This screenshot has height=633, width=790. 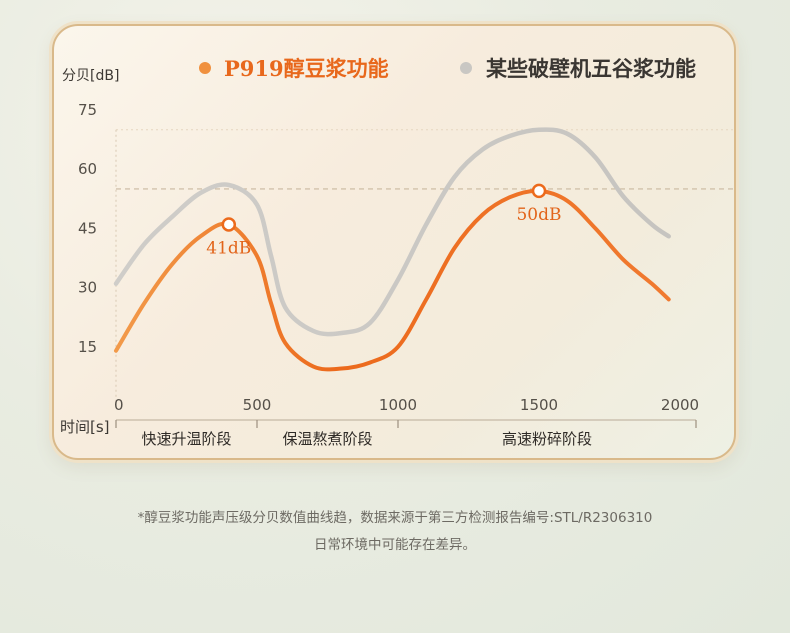 I want to click on legend-orange-label: P919醇豆浆功能, so click(x=306, y=68).